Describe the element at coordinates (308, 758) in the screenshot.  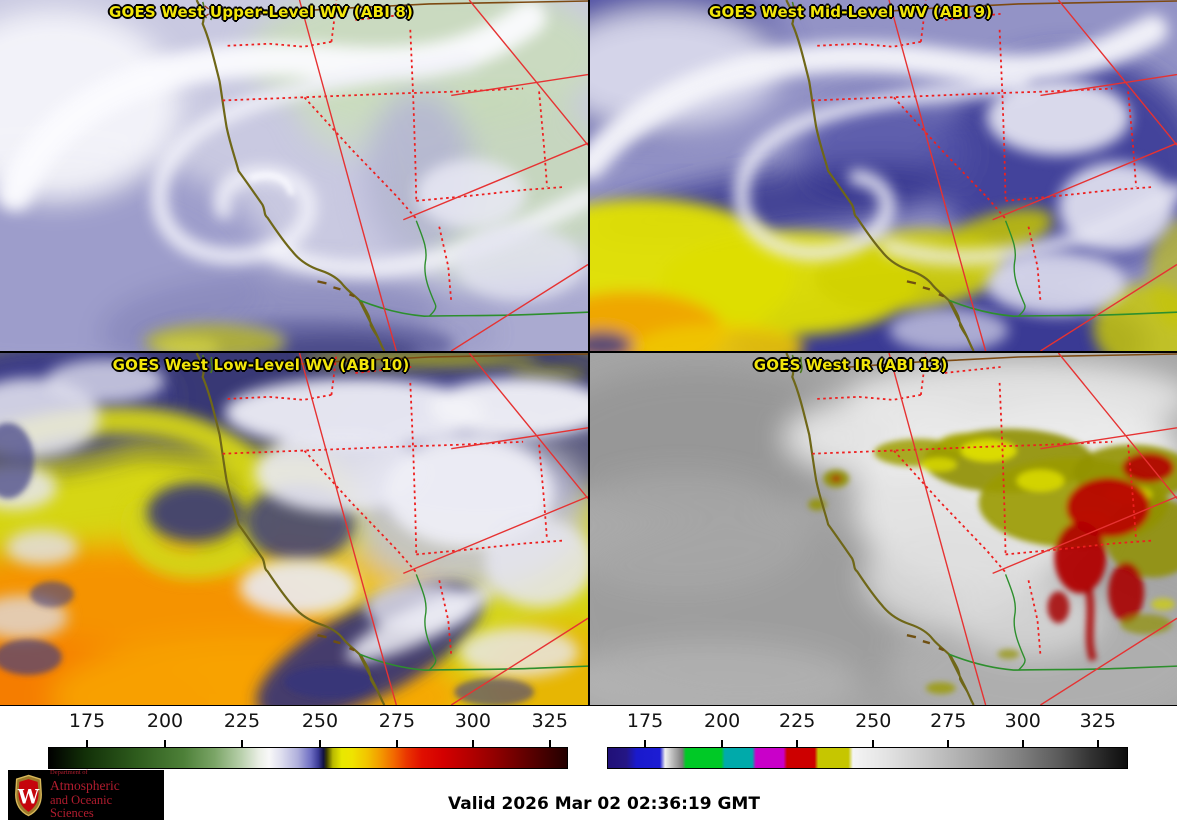
I see `colorbar-wv-gradient` at that location.